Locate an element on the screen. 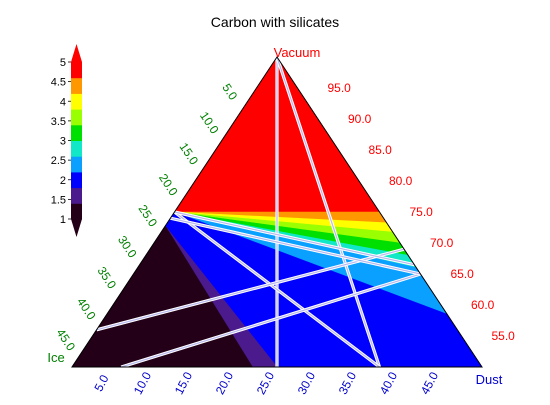  bottom-tick-label: 40.0 is located at coordinates (388, 382).